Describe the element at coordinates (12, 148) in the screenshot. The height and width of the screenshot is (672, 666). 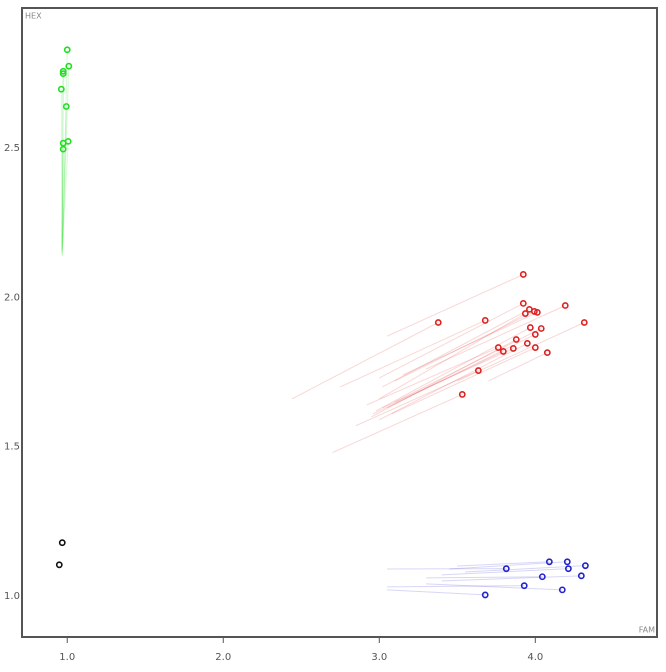
I see `y-tick-label: 2.5` at that location.